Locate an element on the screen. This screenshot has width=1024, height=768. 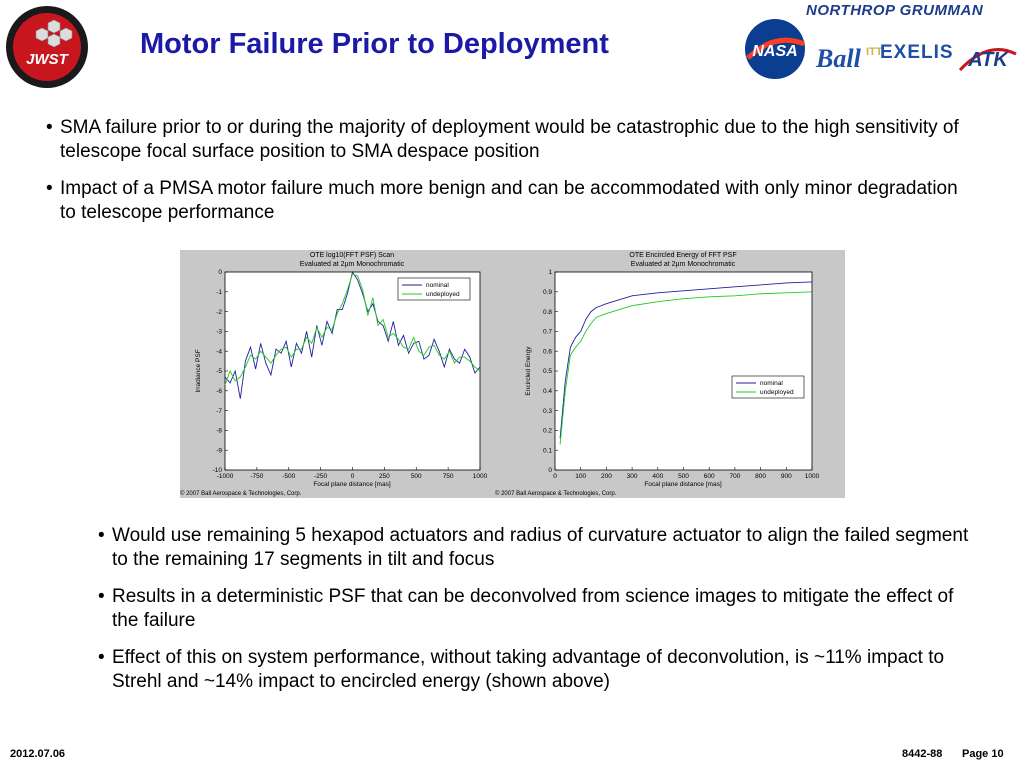
chart1-y-axis-label: Irradiance PSF is located at coordinates (198, 370).